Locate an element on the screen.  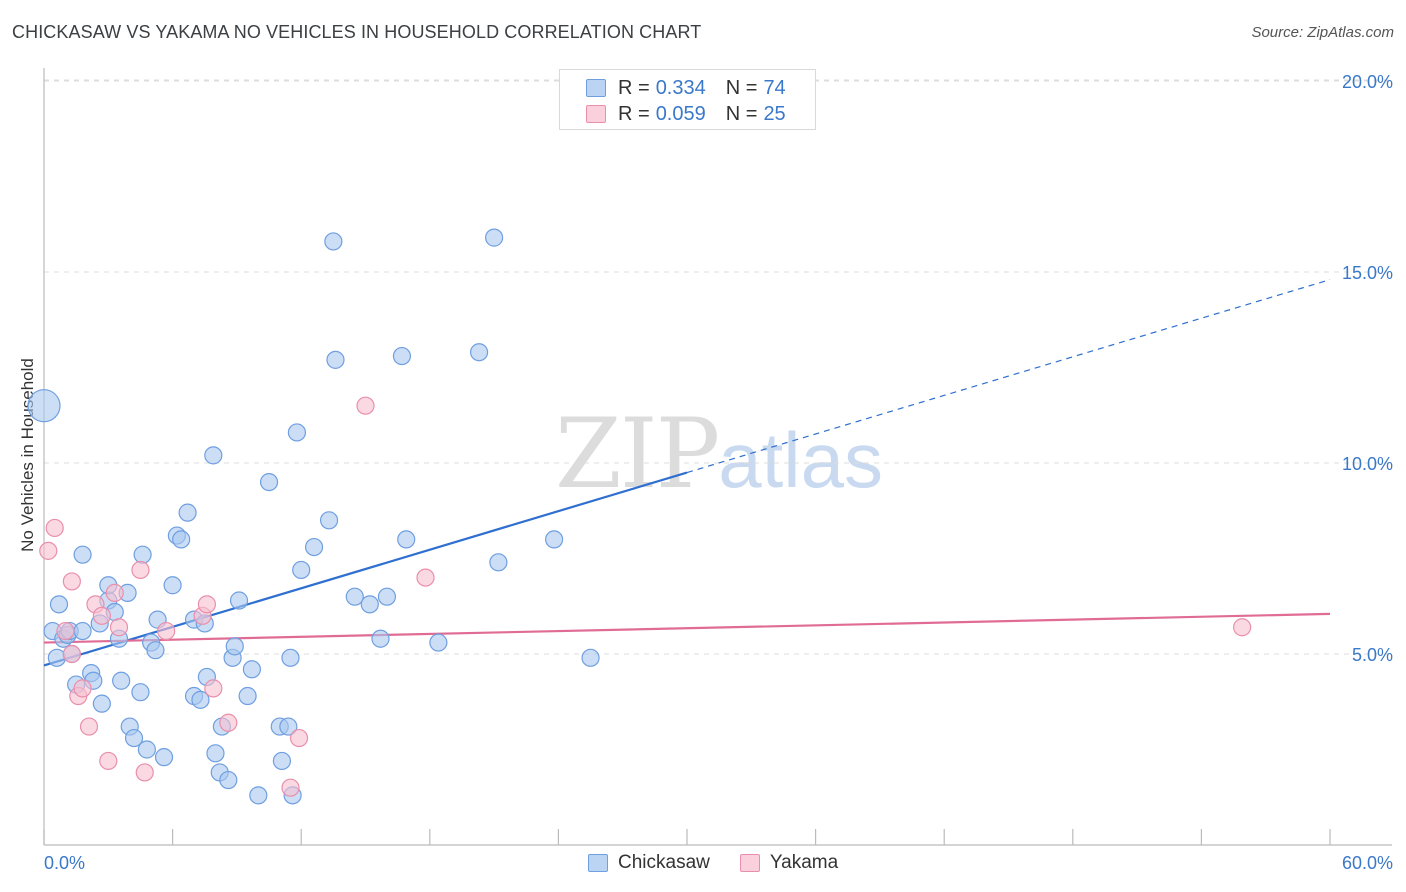
legend-item-chickasaw: Chickasaw is located at coordinates (649, 863).